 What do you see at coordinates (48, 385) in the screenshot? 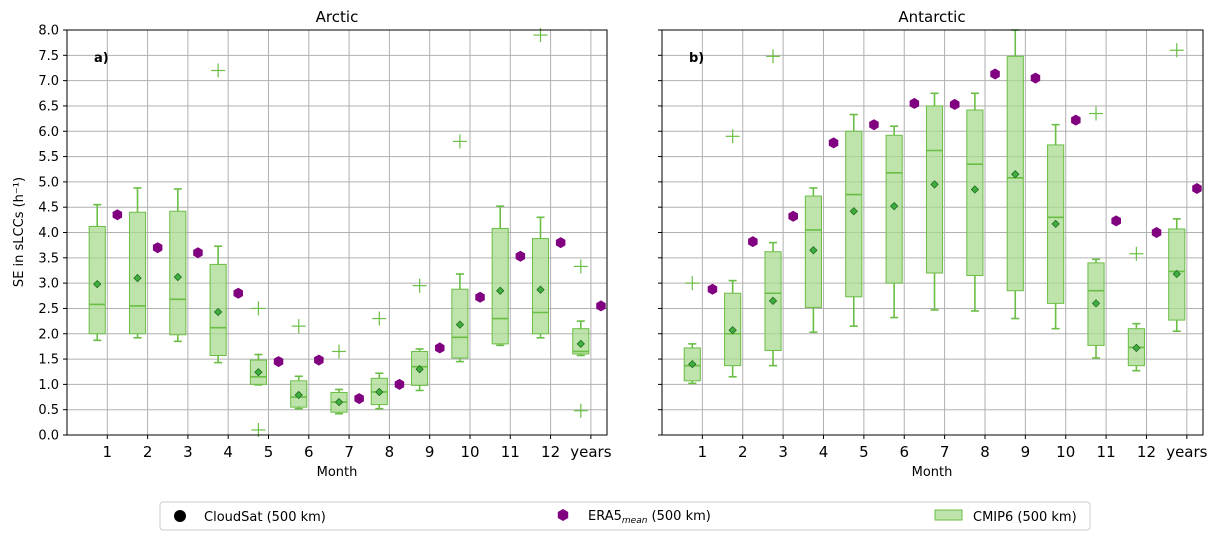
I see `y-tick-label: 1.0` at bounding box center [48, 385].